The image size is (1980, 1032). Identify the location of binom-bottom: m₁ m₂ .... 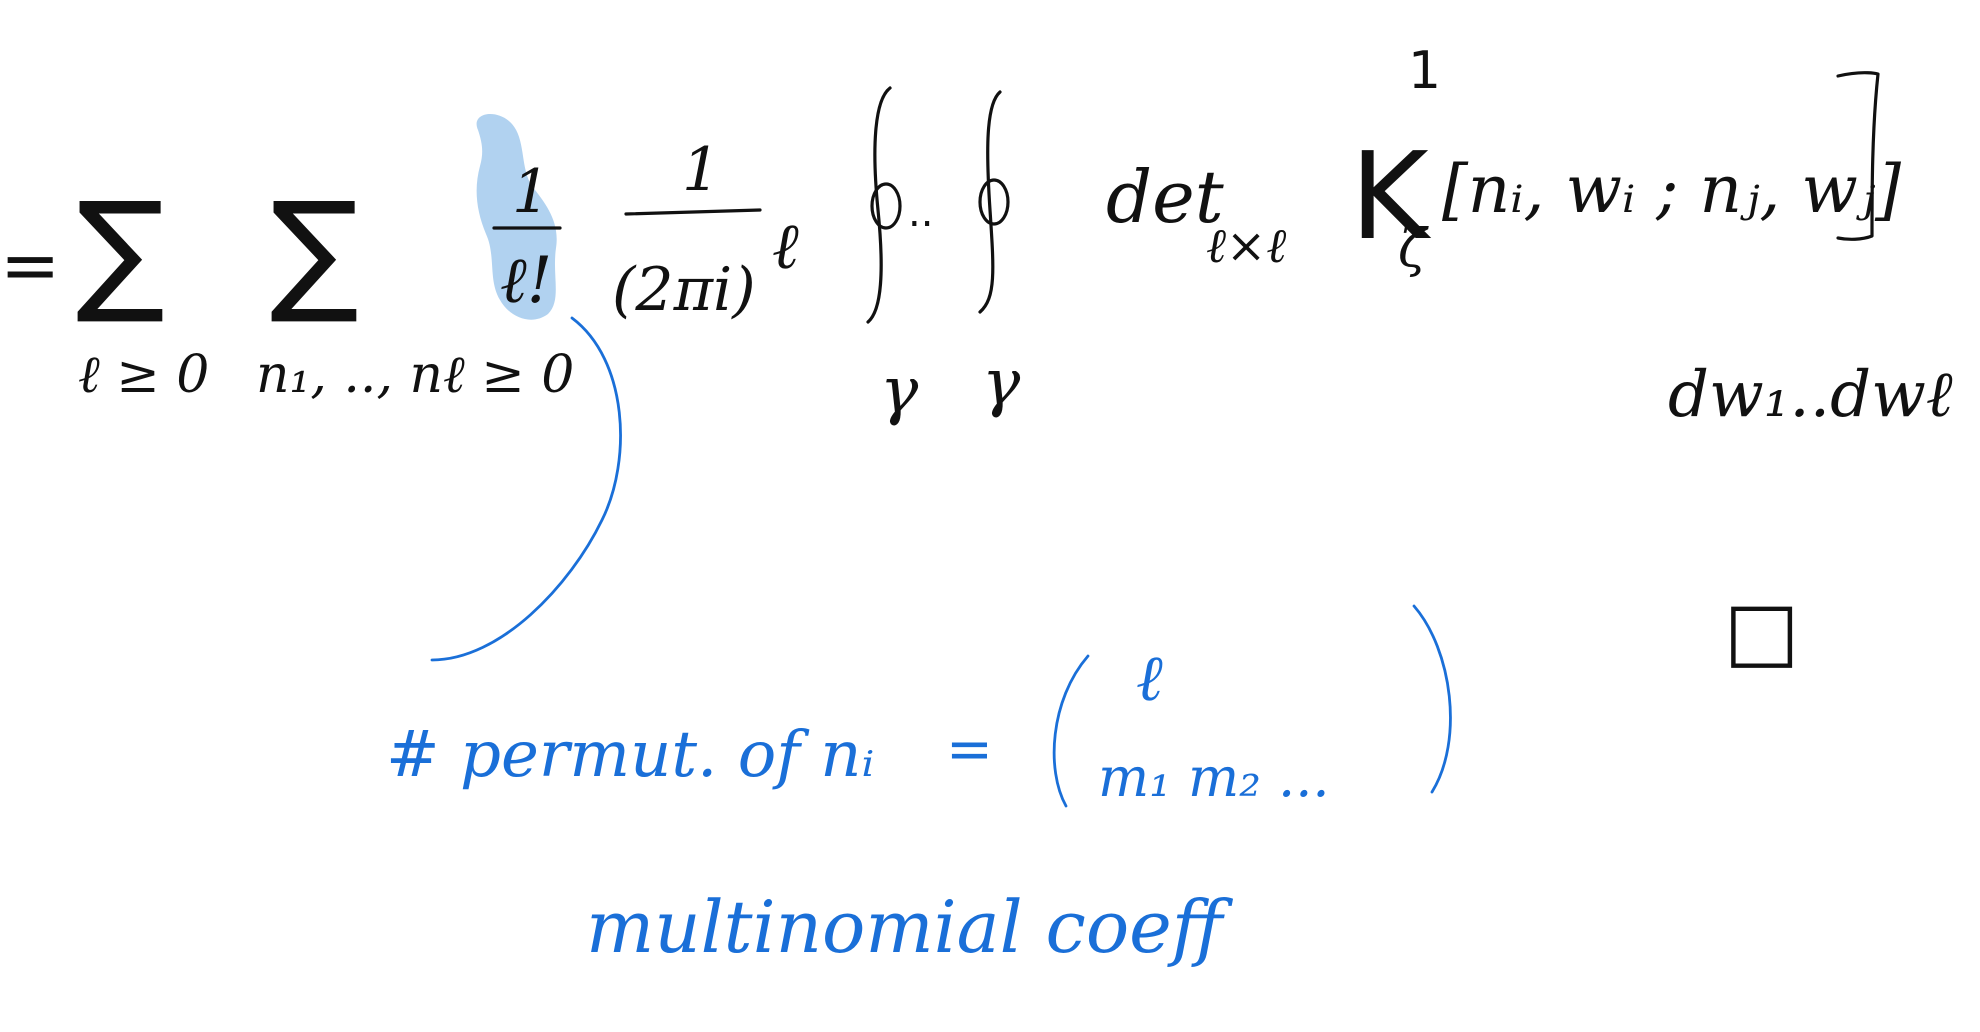
(1214, 777).